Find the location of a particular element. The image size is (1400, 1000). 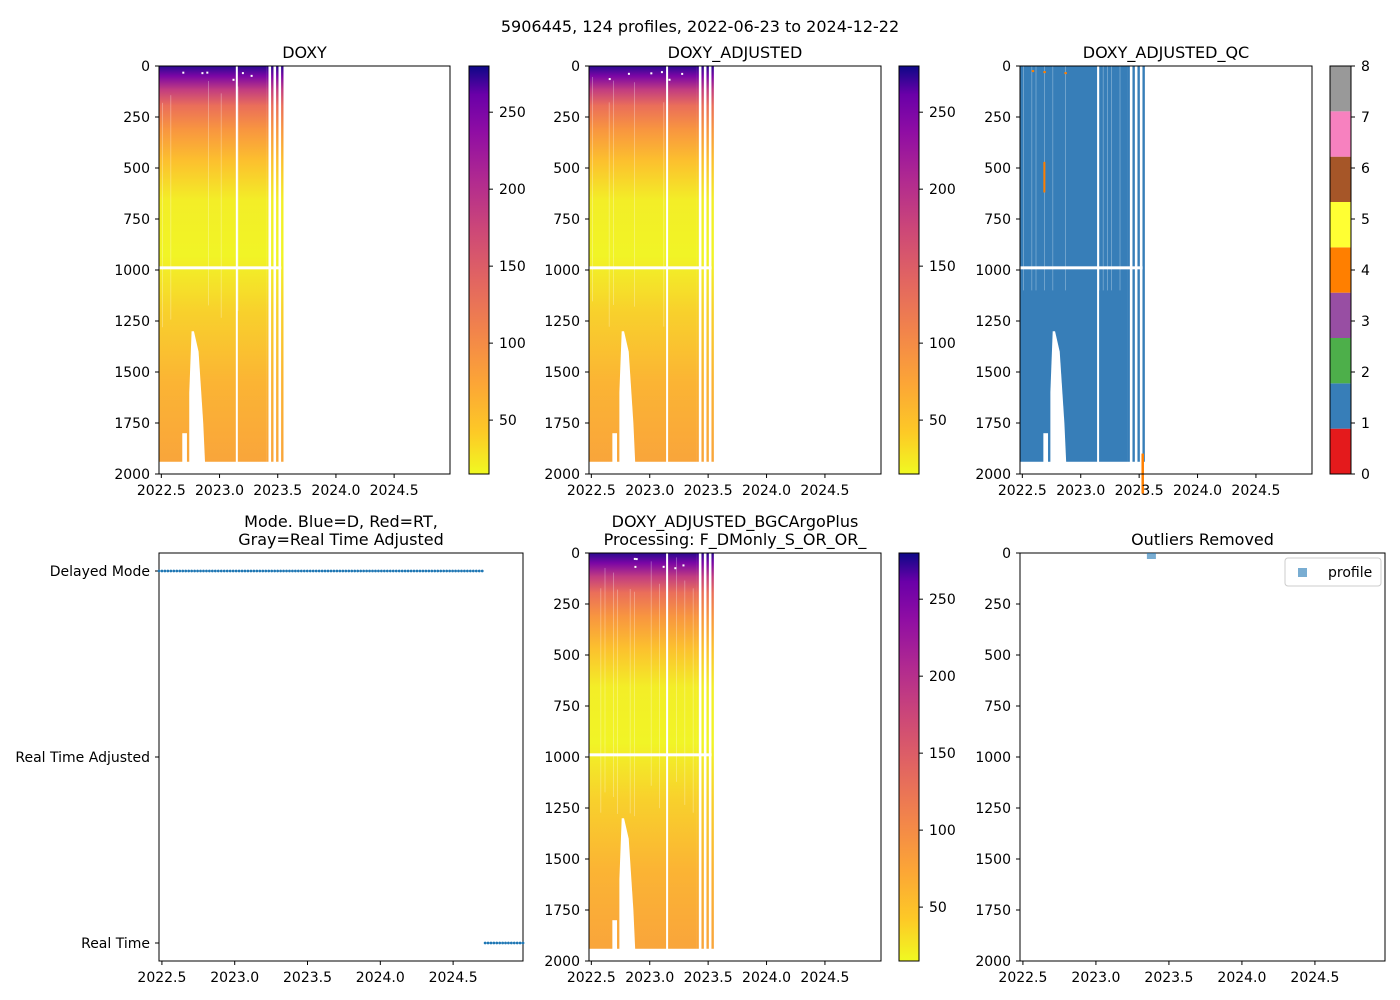

panel-outliers-outlier-point is located at coordinates (1151, 556).